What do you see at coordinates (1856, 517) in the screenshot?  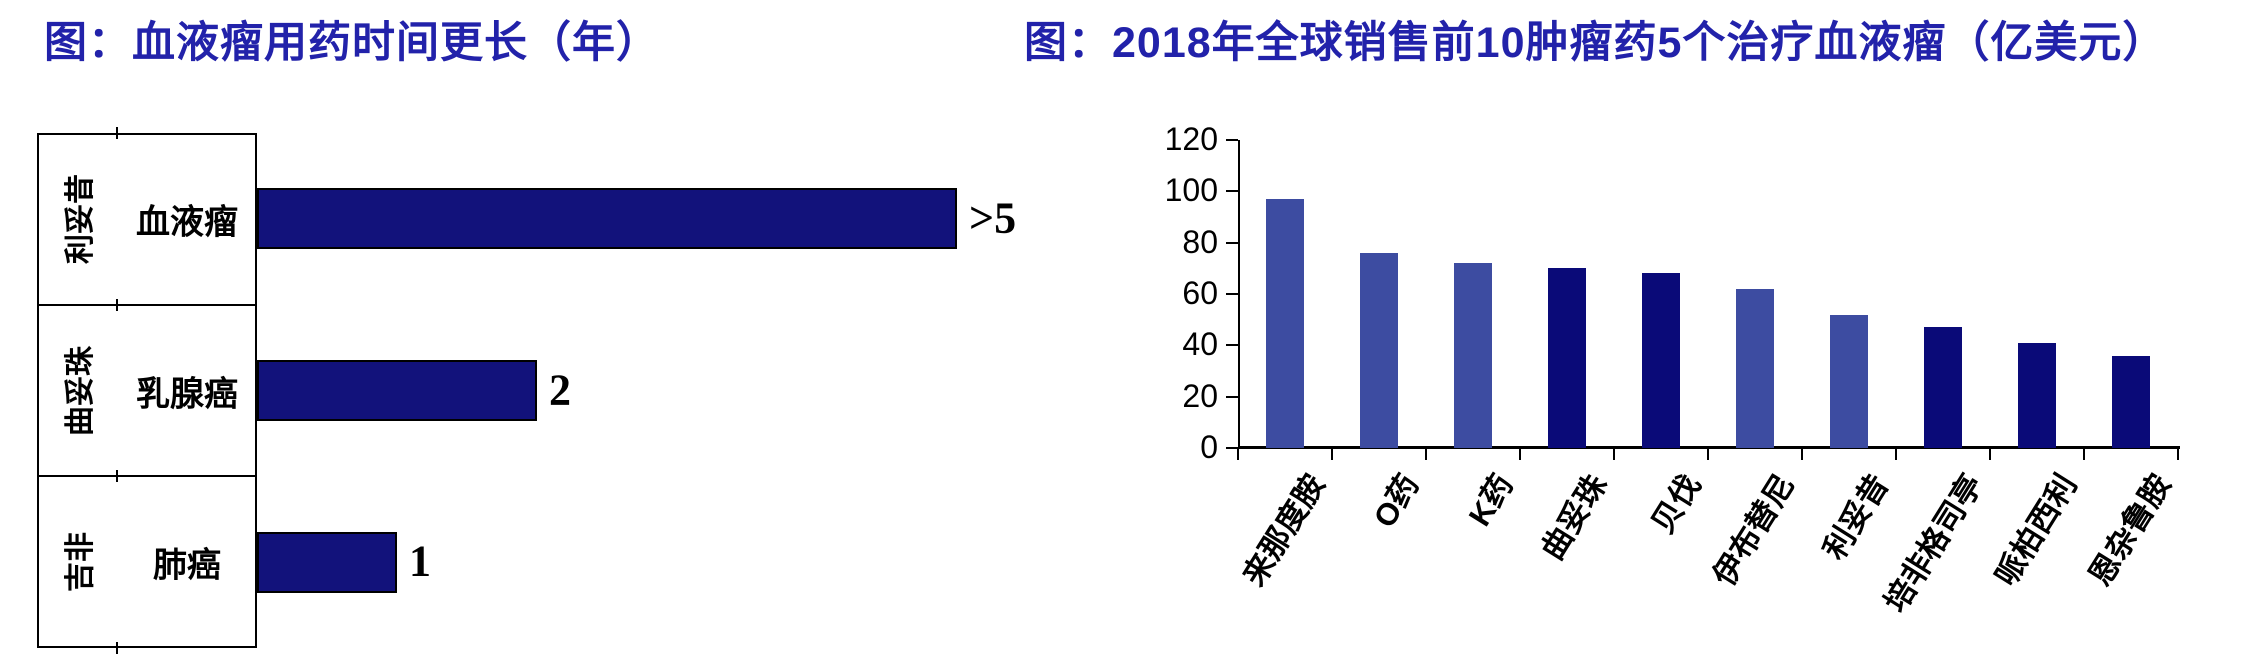 I see `x-category-label: 利妥昔` at bounding box center [1856, 517].